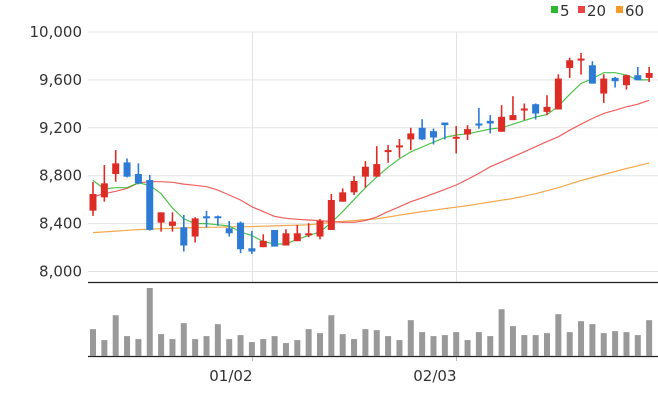  I want to click on legend-label: 5, so click(565, 11).